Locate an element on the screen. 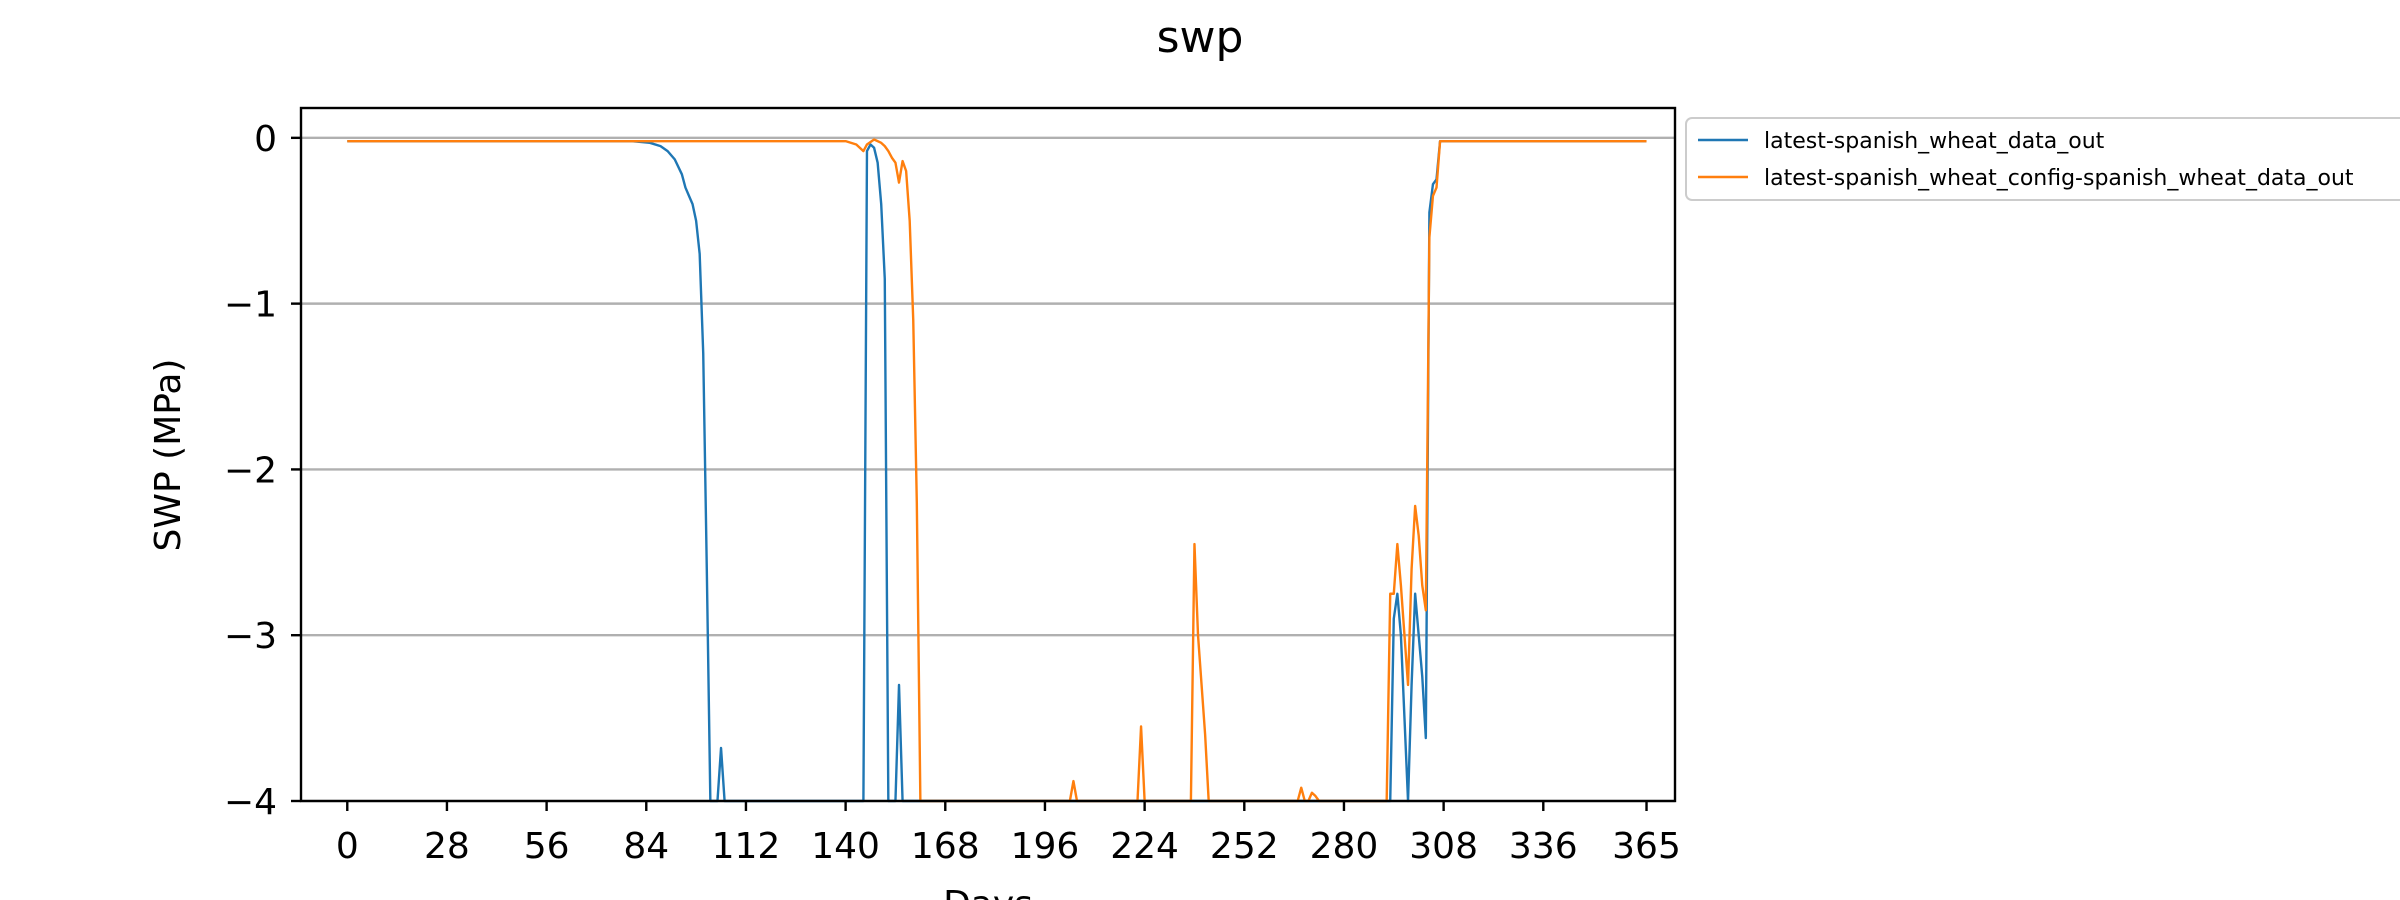  x-tick-label-2: 56 is located at coordinates (547, 846).